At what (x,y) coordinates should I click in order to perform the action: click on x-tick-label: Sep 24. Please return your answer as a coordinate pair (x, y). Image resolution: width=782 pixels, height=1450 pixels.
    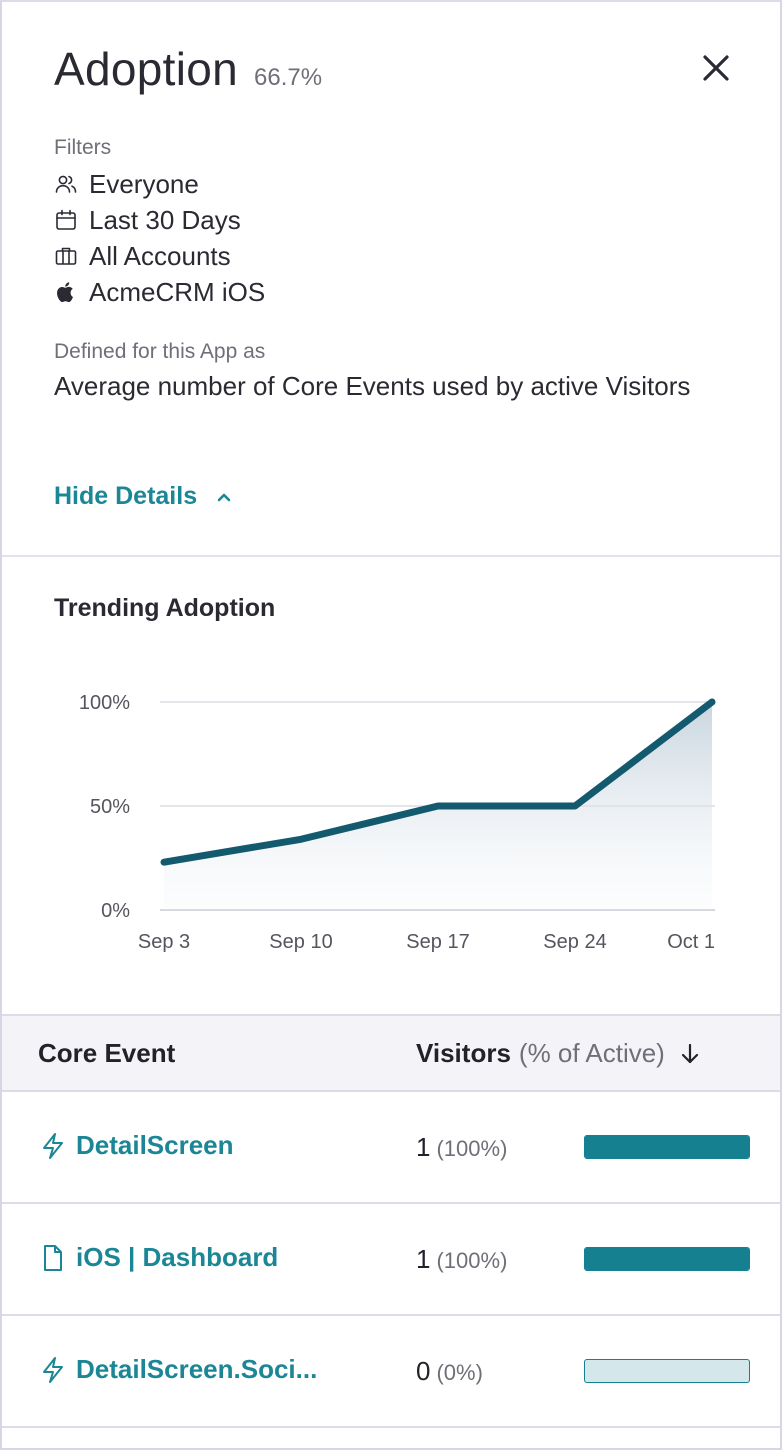
    Looking at the image, I should click on (574, 942).